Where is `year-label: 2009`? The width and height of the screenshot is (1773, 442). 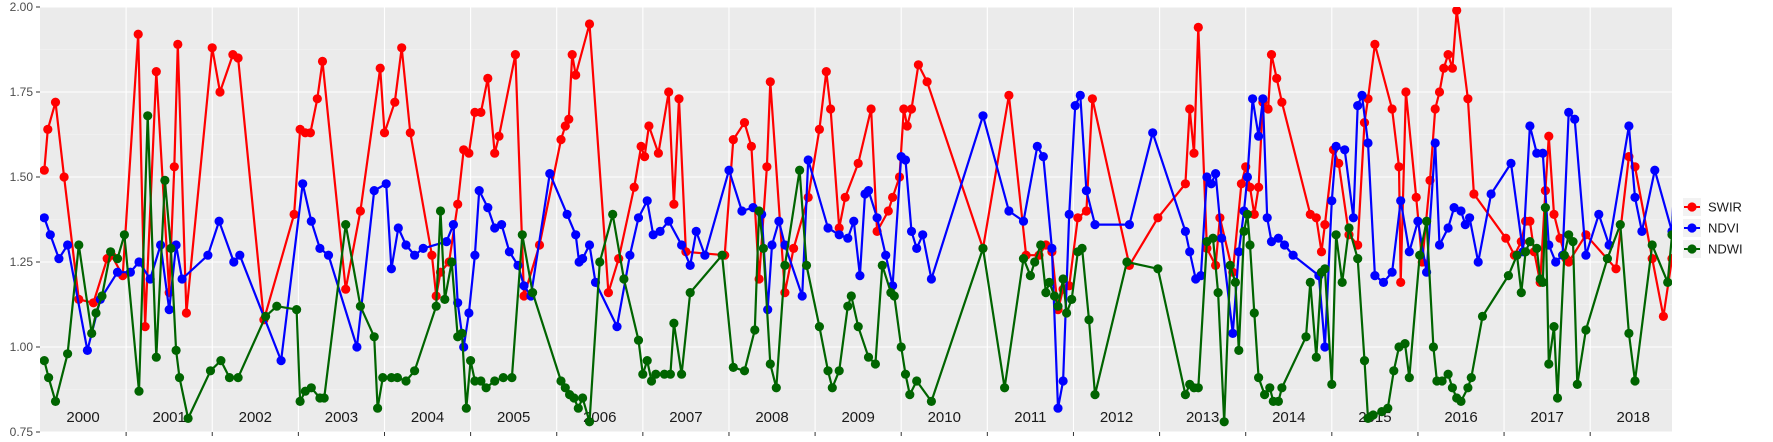
year-label: 2009 is located at coordinates (857, 417).